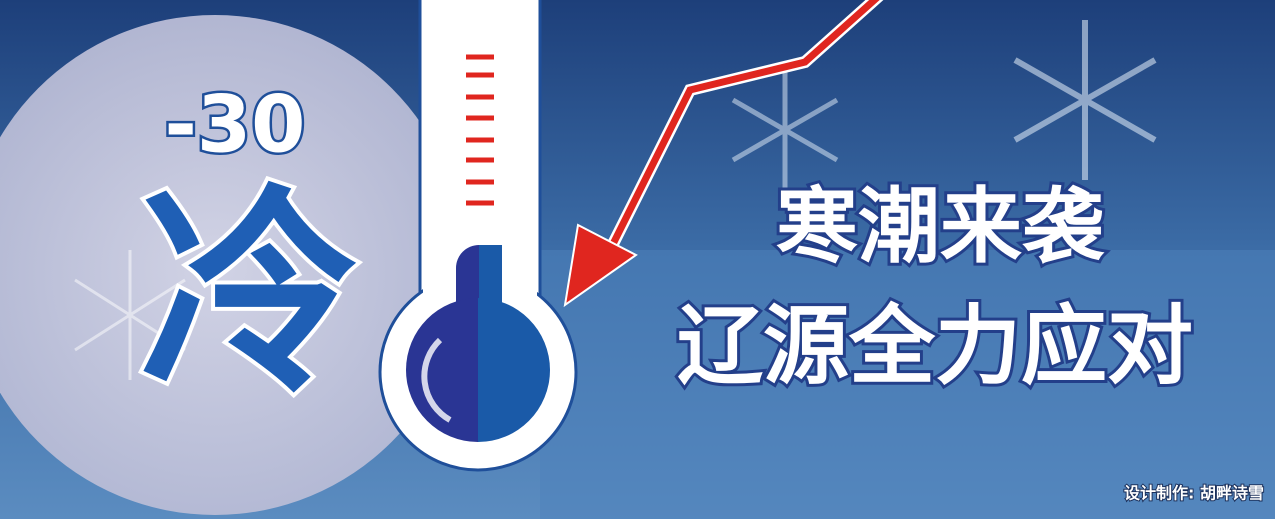  Describe the element at coordinates (478, 236) in the screenshot. I see `thermometer` at that location.